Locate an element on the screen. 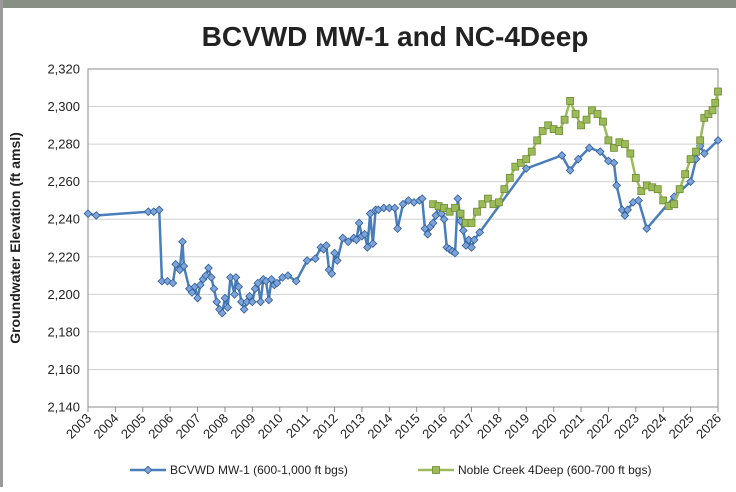 The width and height of the screenshot is (736, 492). top-strip is located at coordinates (368, 4).